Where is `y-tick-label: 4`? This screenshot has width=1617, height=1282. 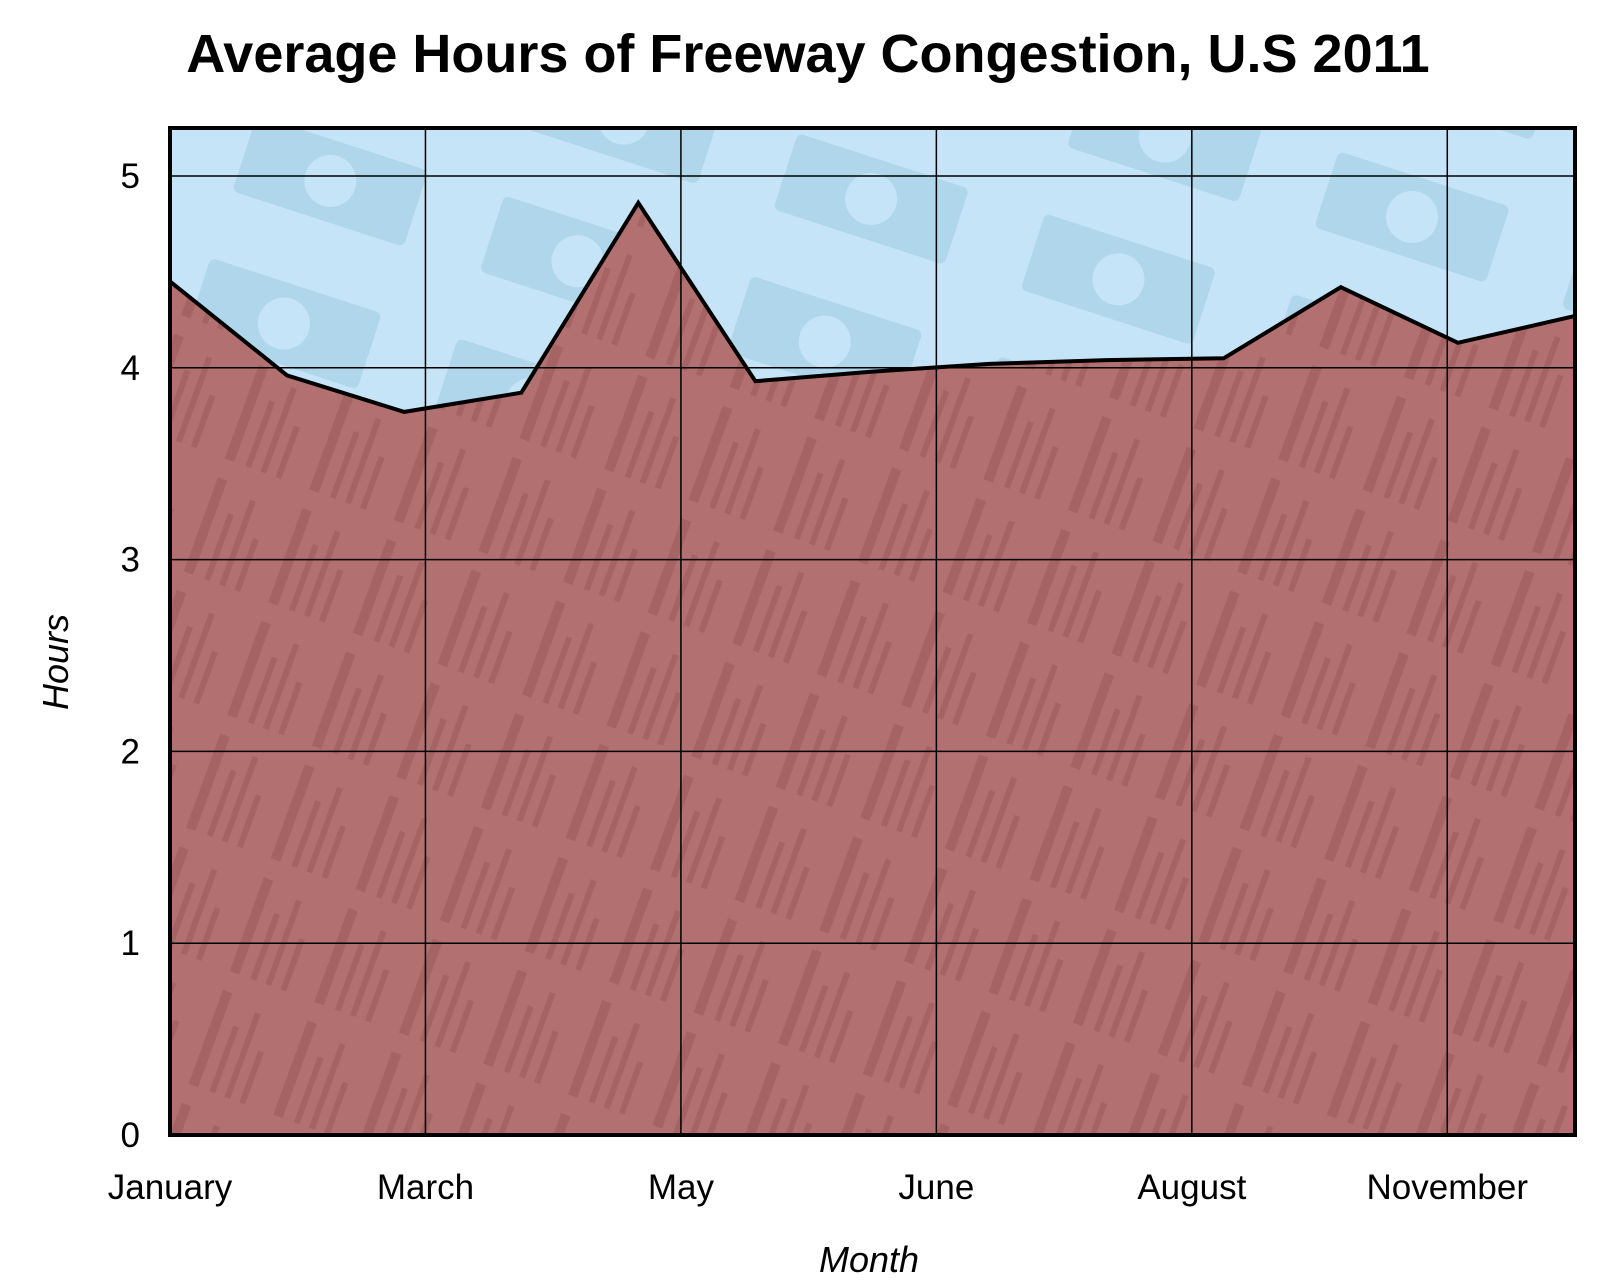
y-tick-label: 4 is located at coordinates (130, 368).